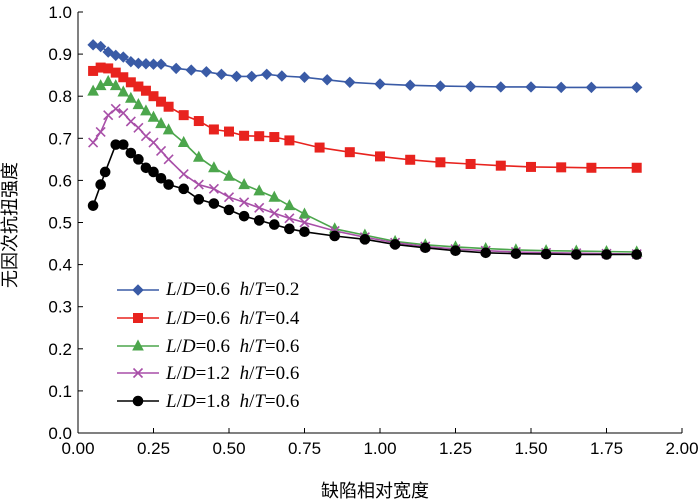 Image resolution: width=700 pixels, height=504 pixels. I want to click on y-tick-label: 0.6, so click(60, 180).